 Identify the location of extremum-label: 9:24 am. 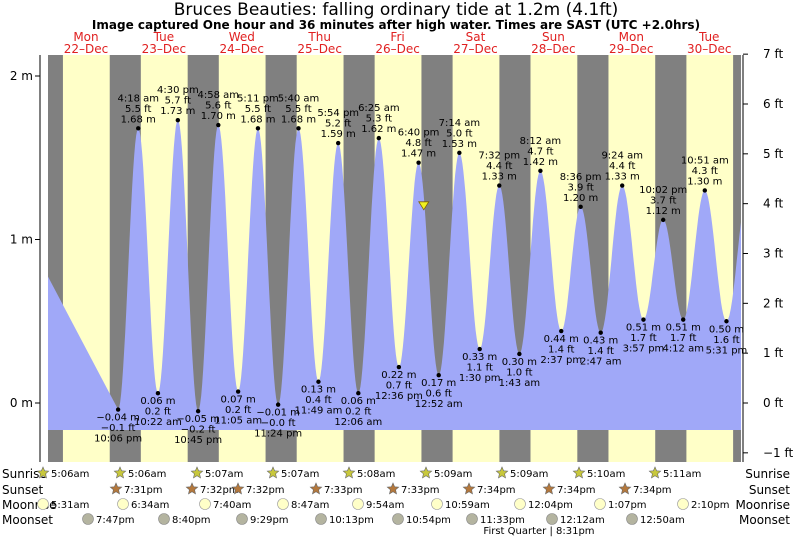
(622, 156).